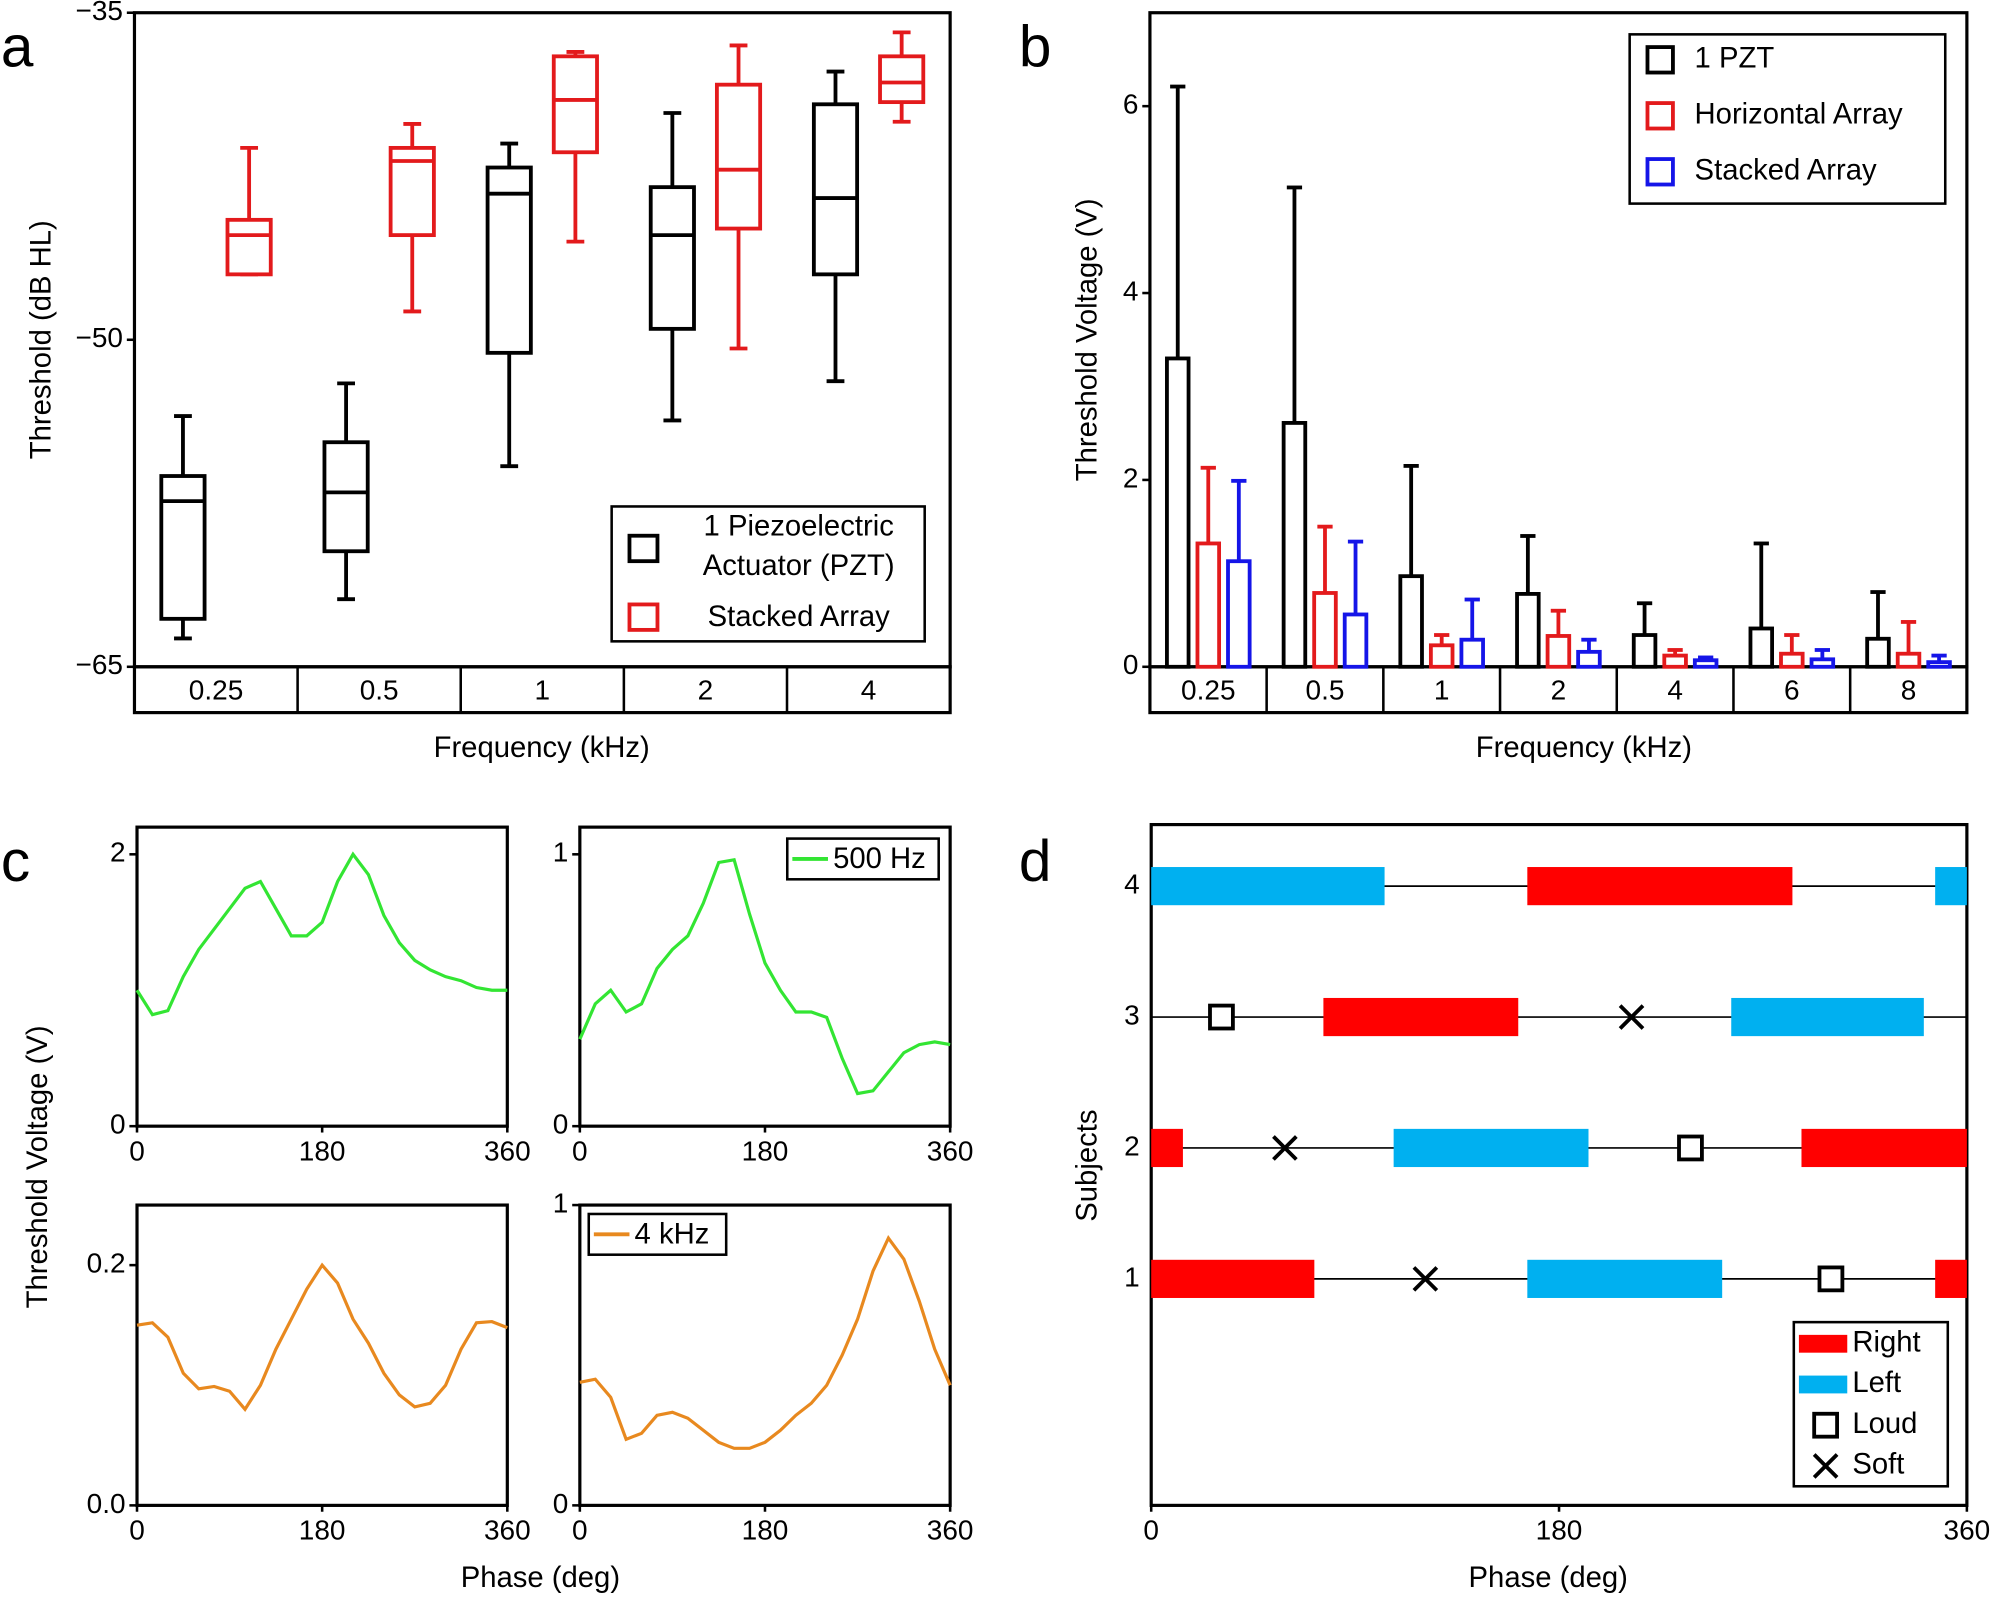 This screenshot has width=1997, height=1597. Describe the element at coordinates (15, 861) in the screenshot. I see `panel-label: c` at that location.